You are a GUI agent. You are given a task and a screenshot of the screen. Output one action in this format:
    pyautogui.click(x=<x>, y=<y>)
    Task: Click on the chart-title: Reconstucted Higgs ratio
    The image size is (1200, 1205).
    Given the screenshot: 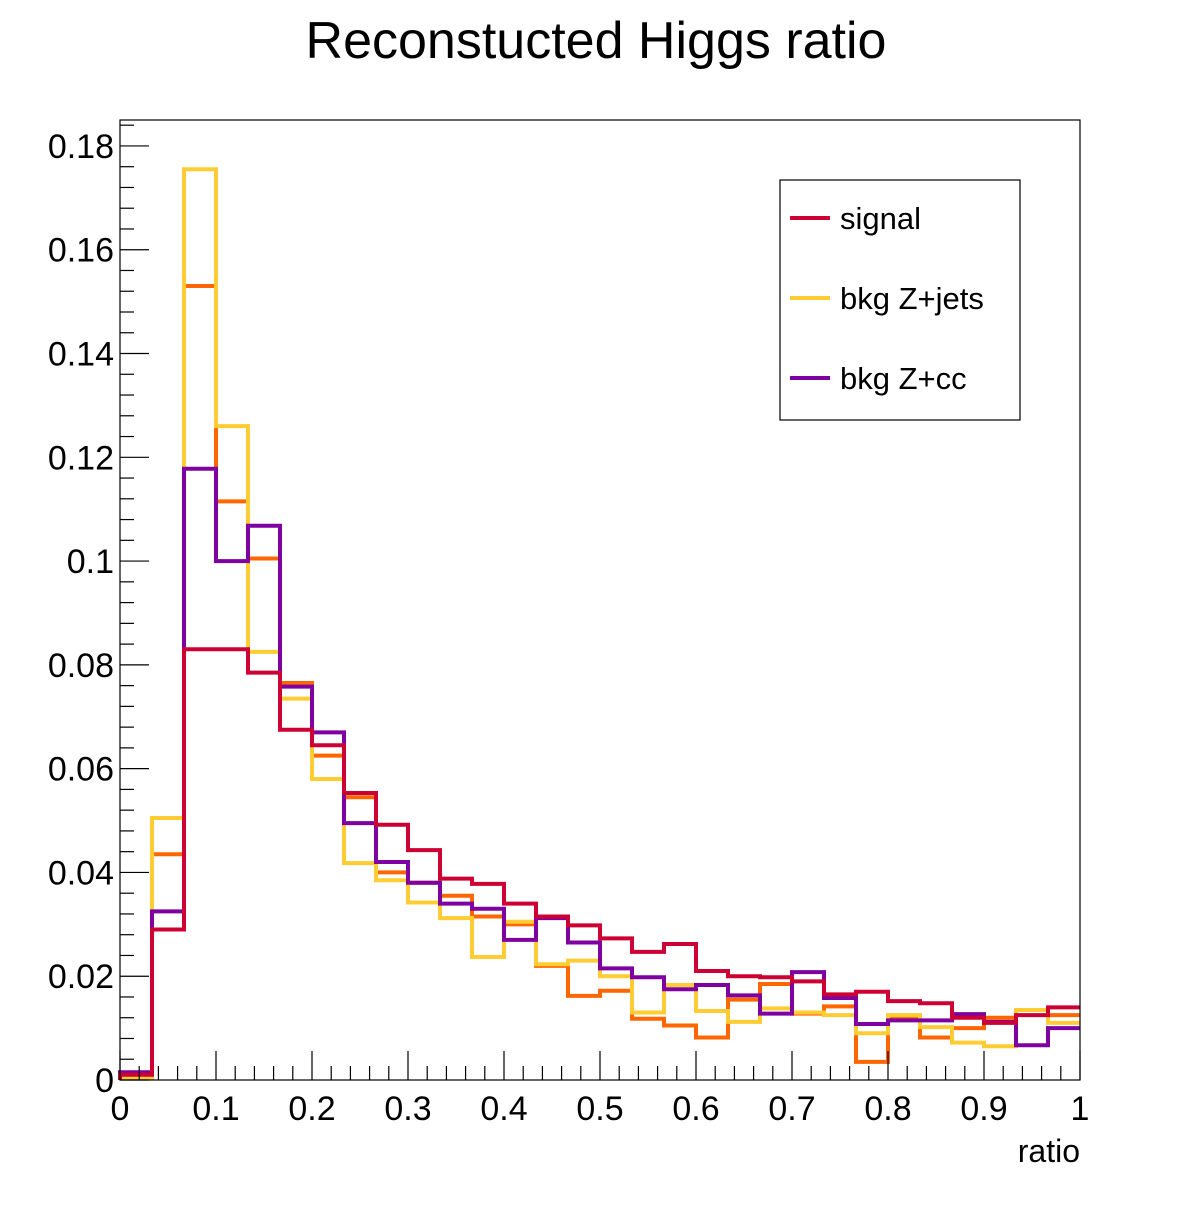 What is the action you would take?
    pyautogui.click(x=596, y=41)
    